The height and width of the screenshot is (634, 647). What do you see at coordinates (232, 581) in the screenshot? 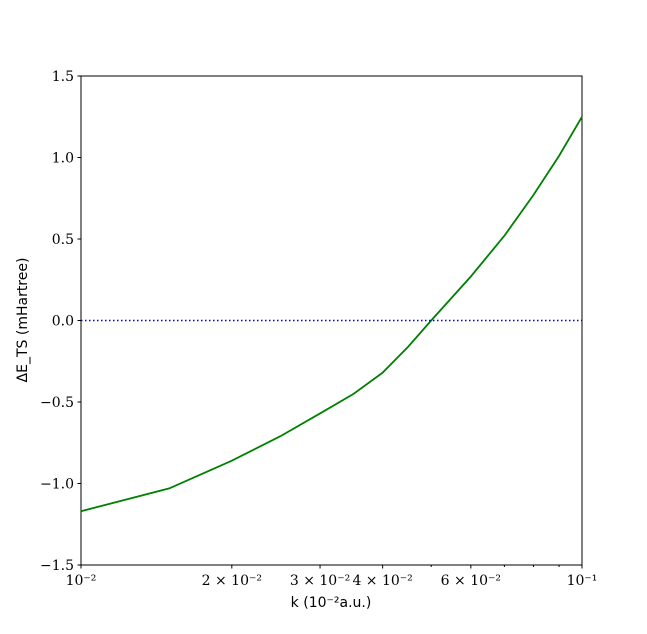
I see `x-tick-label: 2 × 10⁻²` at bounding box center [232, 581].